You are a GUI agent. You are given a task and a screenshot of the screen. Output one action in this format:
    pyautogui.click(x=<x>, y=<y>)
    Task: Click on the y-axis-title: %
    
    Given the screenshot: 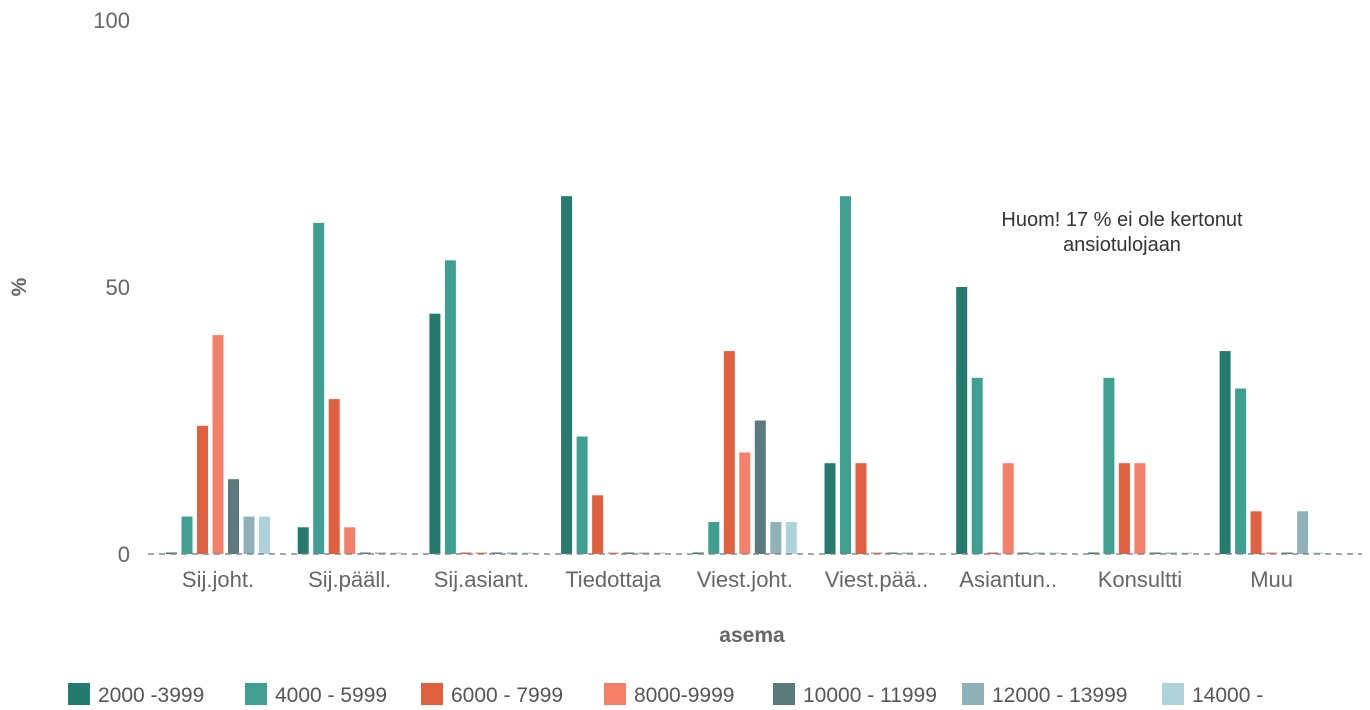 What is the action you would take?
    pyautogui.click(x=19, y=286)
    